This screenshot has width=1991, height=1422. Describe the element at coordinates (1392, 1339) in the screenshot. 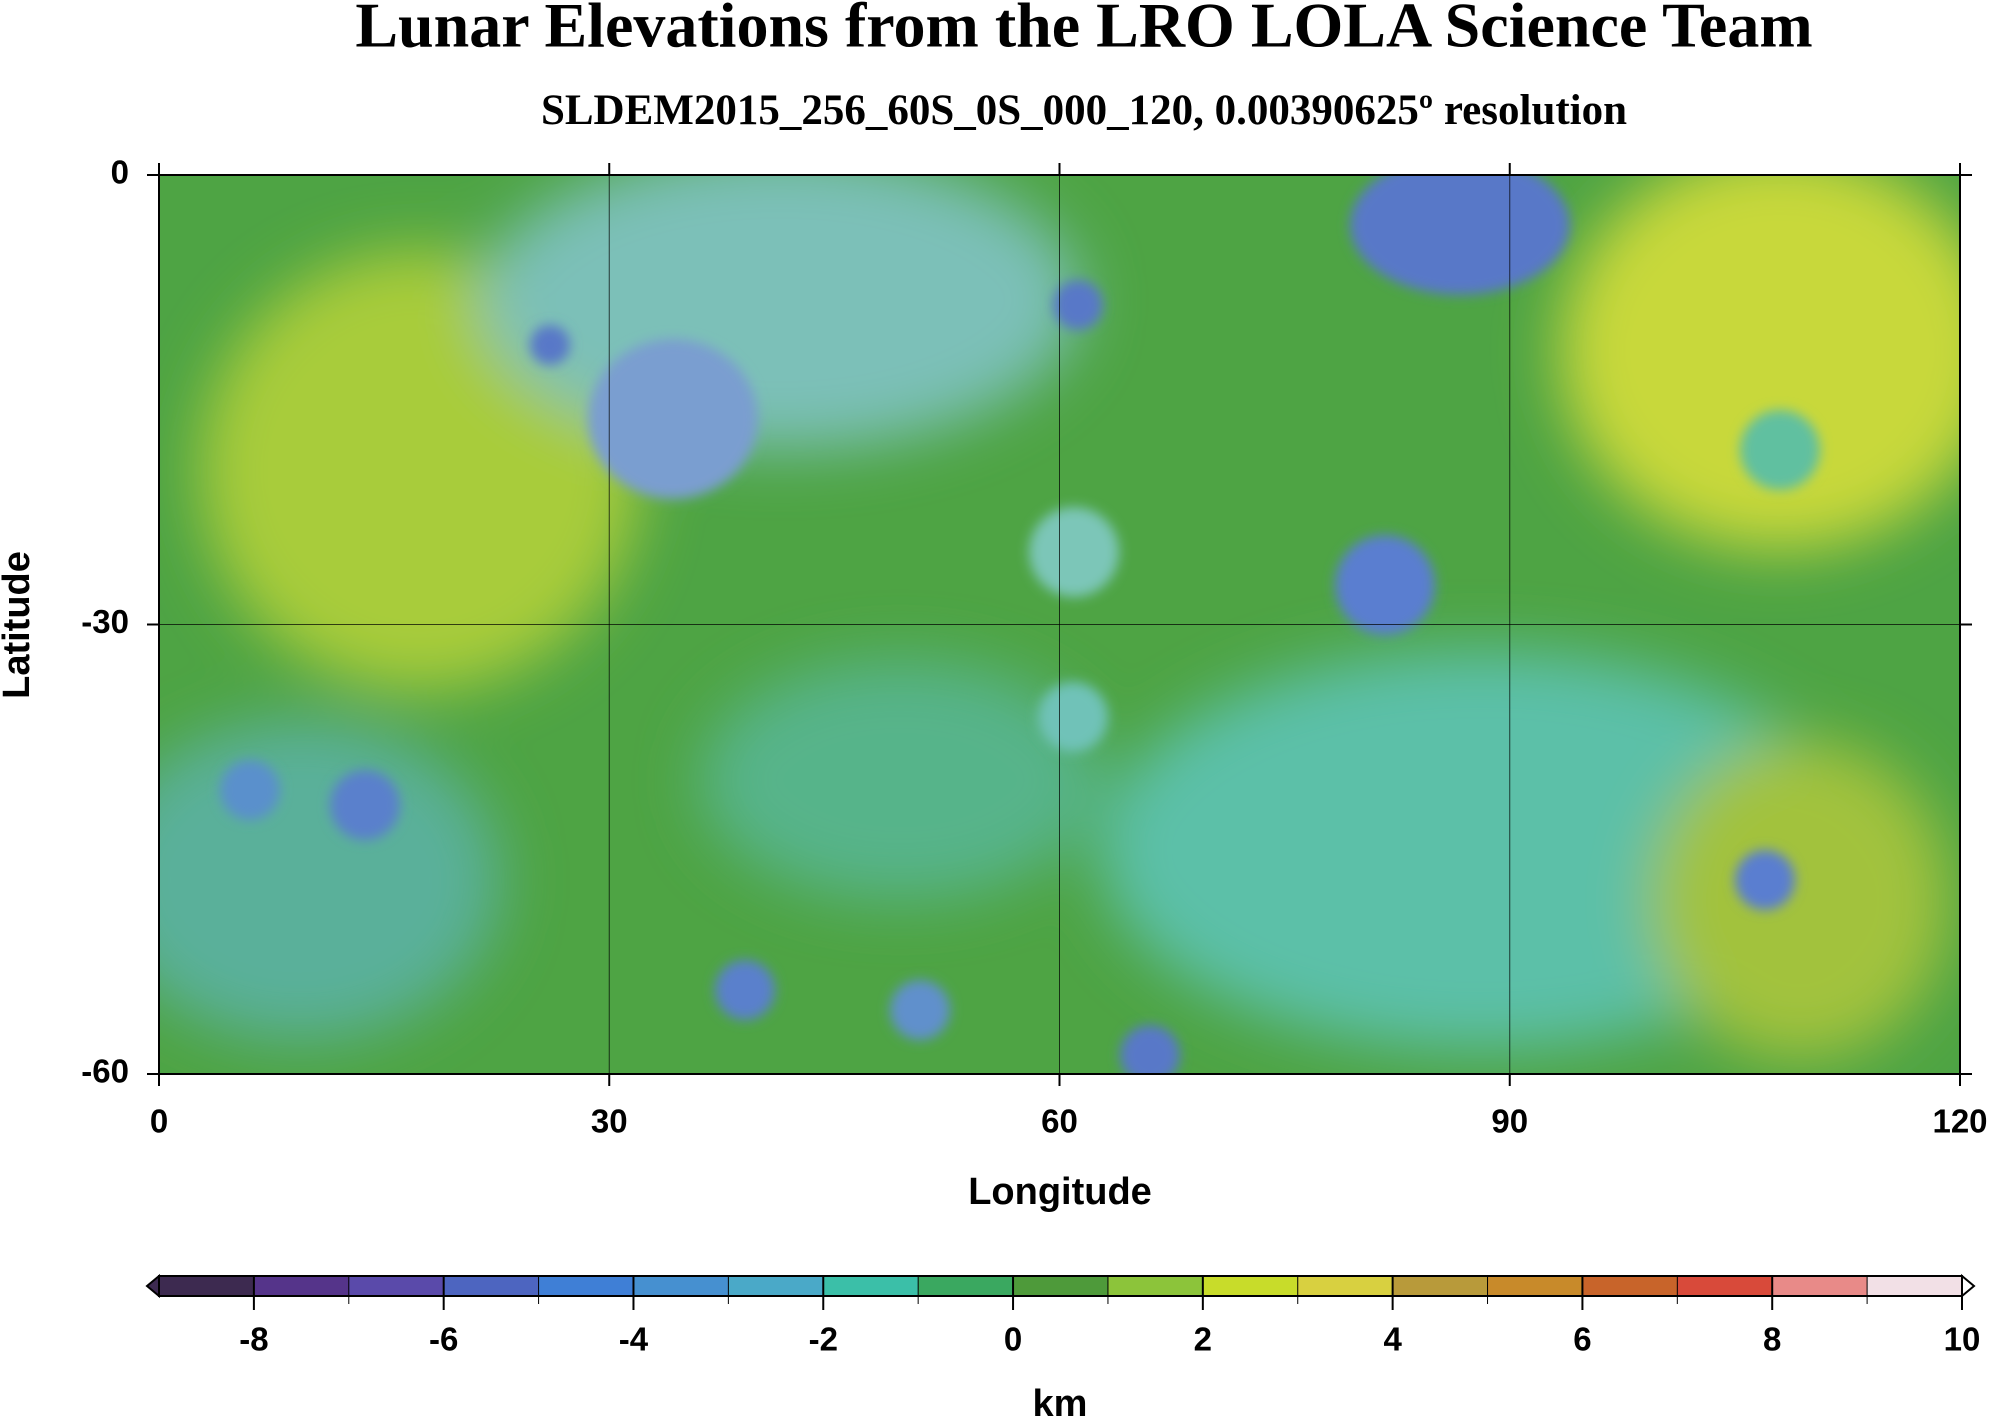

I see `colorbar-tick-label: 4` at that location.